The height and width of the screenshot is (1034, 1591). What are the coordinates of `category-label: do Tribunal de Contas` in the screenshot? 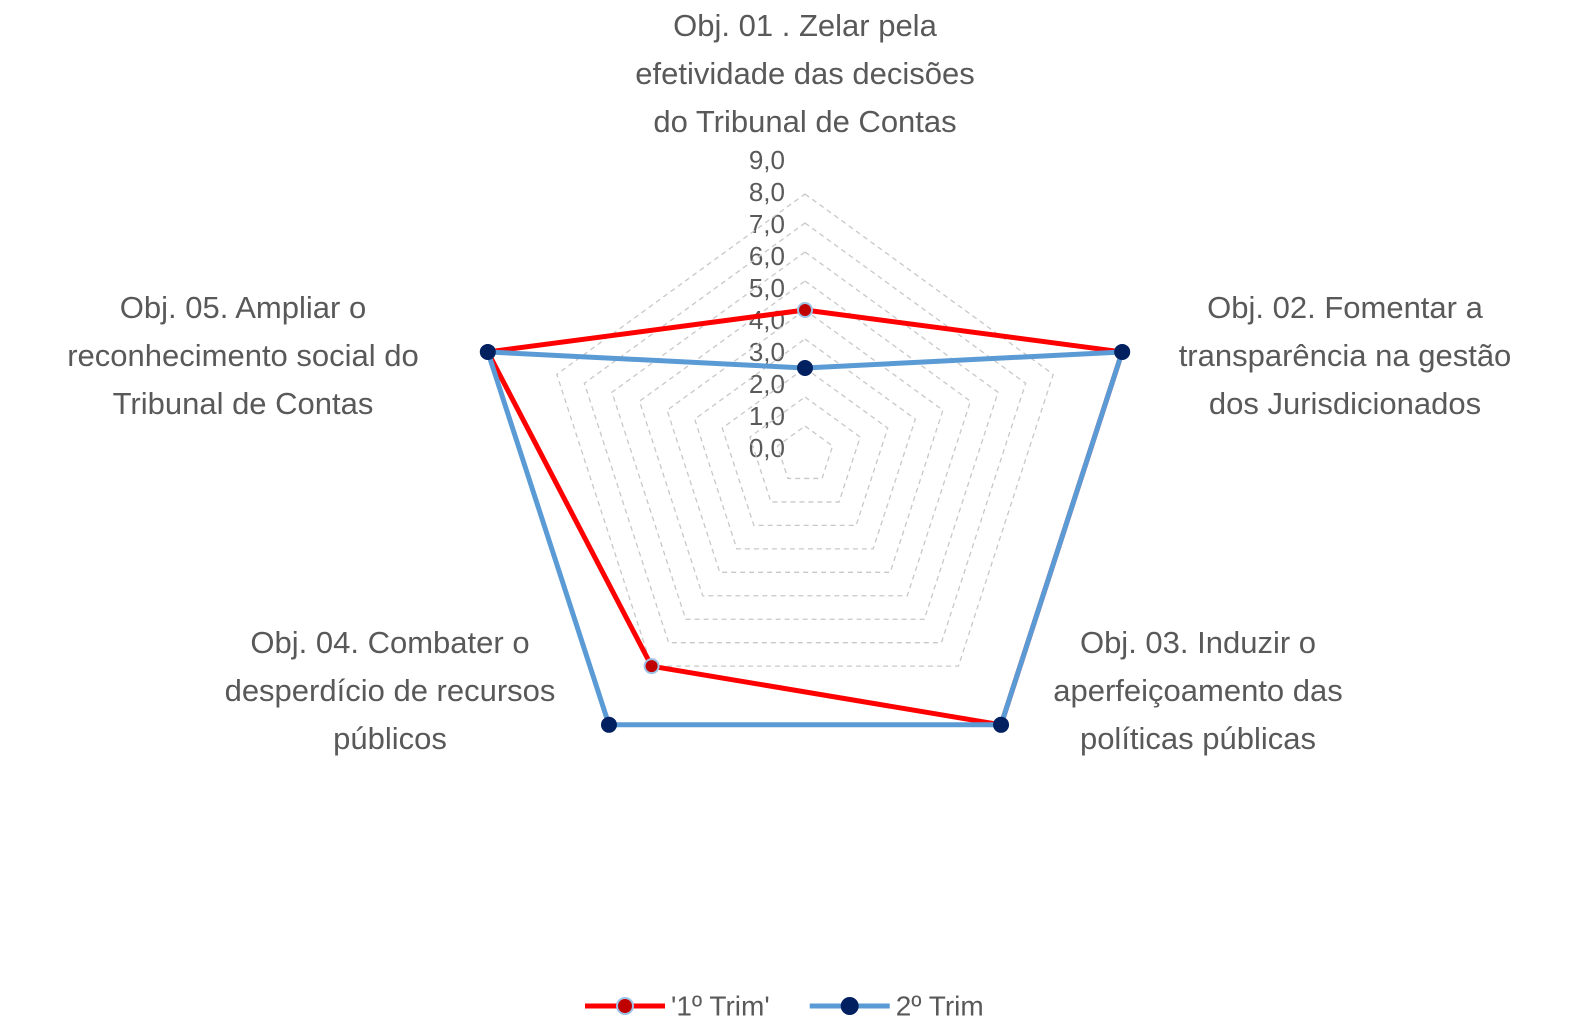 It's located at (804, 121).